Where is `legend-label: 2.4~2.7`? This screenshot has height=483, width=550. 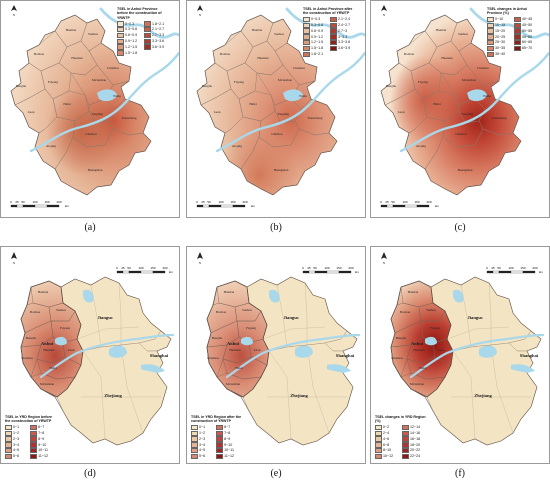 legend-label: 2.4~2.7 is located at coordinates (344, 25).